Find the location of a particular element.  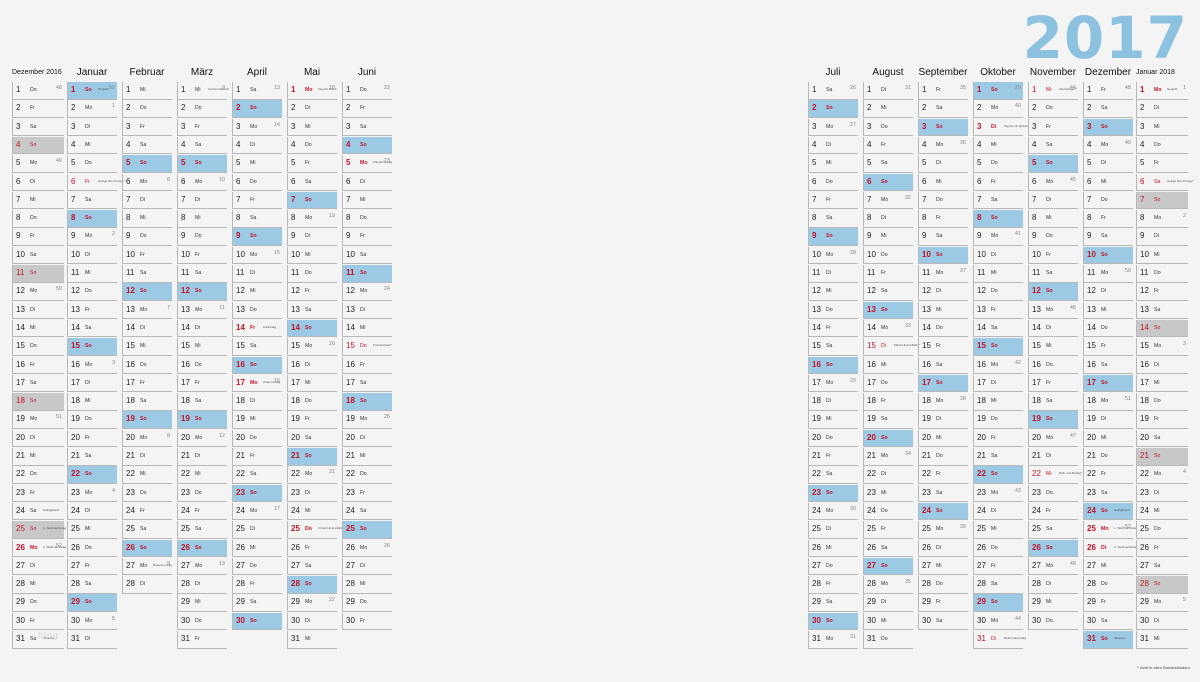

holiday-label: Neujahr is located at coordinates (1172, 89).